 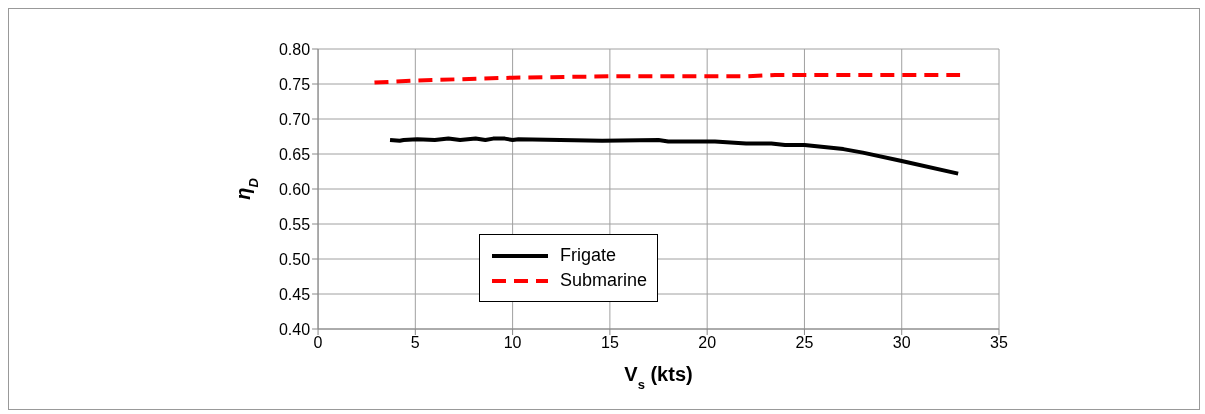 I want to click on y-tick-label: 0.65, so click(x=294, y=154).